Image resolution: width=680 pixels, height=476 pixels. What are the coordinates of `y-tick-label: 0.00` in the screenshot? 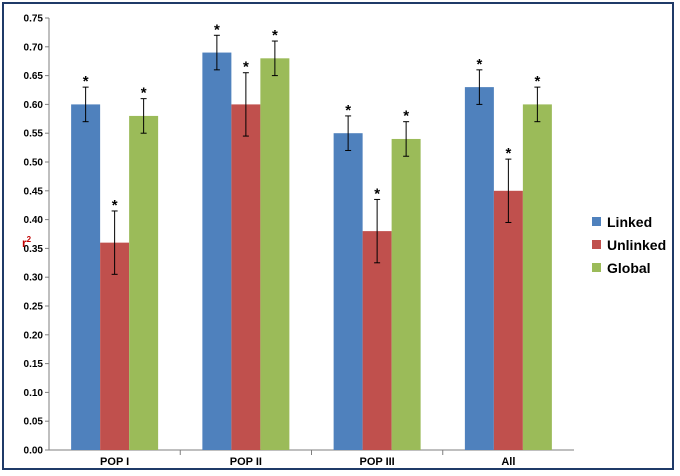 It's located at (34, 451).